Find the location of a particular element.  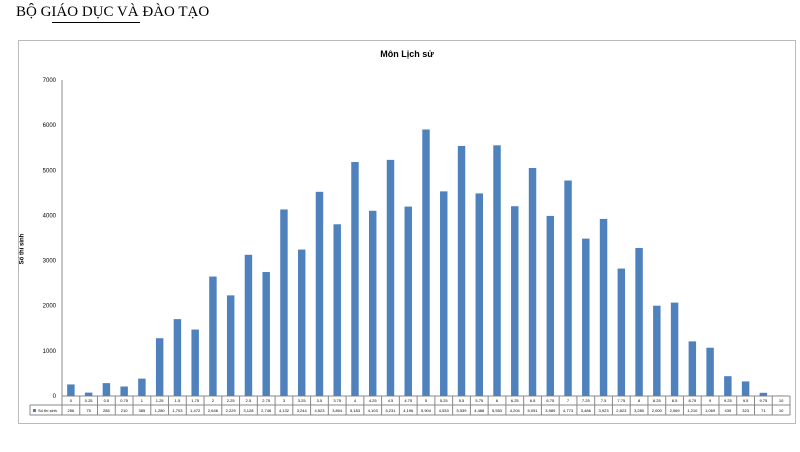

data-label: 1,472 is located at coordinates (195, 410).